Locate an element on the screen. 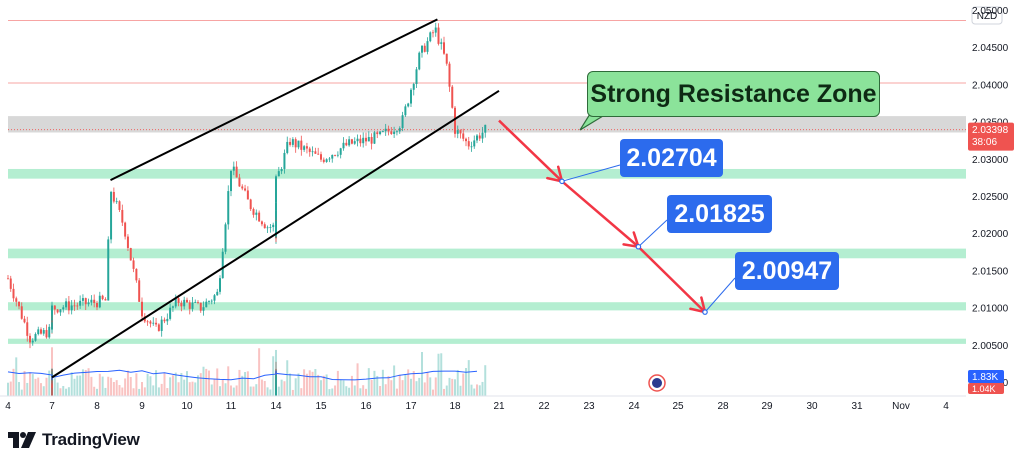  event-marker-icon is located at coordinates (657, 383).